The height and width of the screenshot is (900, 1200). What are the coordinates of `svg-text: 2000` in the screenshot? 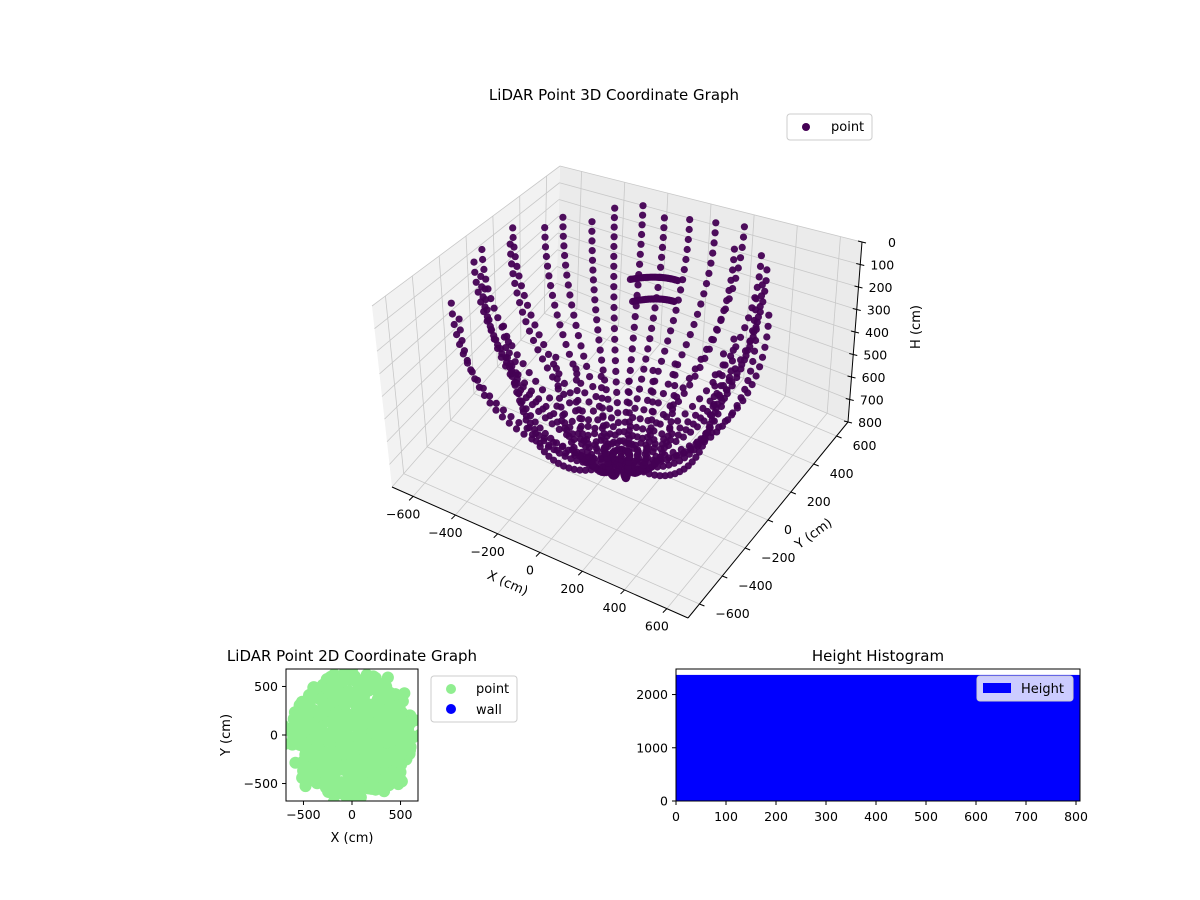 It's located at (652, 694).